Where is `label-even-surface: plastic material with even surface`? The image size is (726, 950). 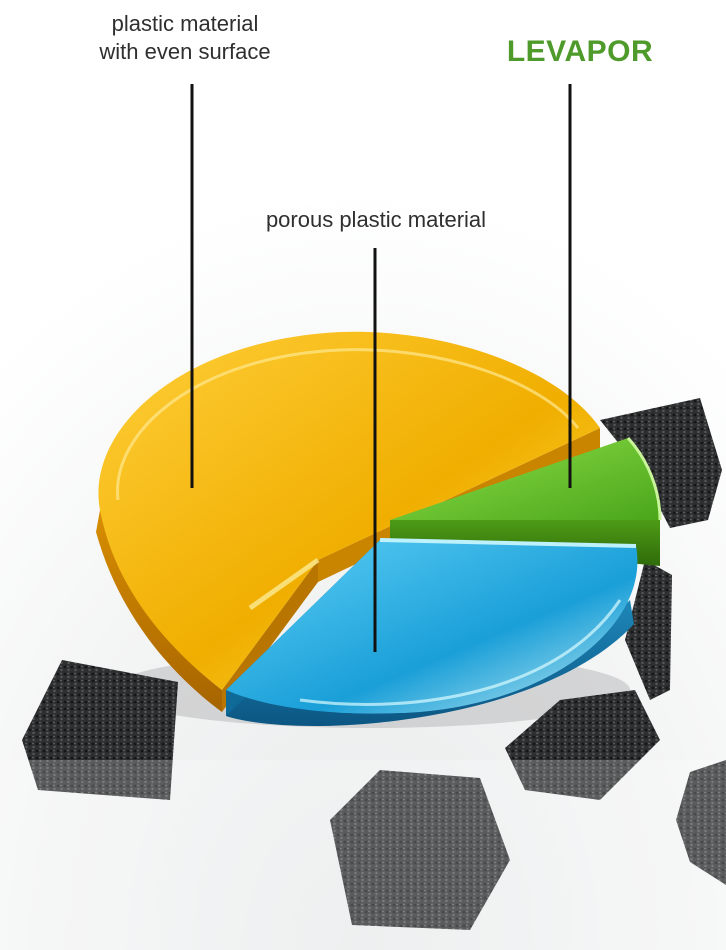
label-even-surface: plastic material with even surface is located at coordinates (185, 38).